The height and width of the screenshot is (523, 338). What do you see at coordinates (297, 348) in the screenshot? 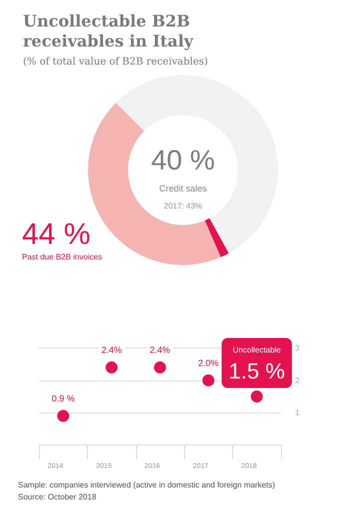
I see `y-tick-label: 3` at bounding box center [297, 348].